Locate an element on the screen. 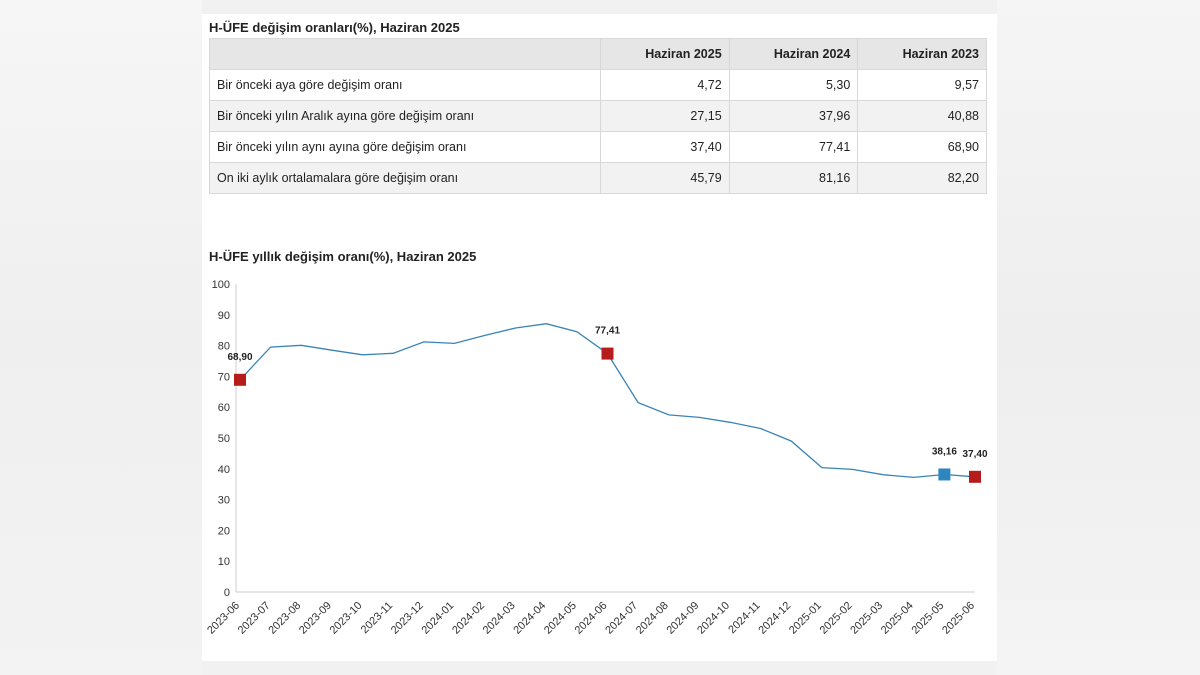 The image size is (1200, 675). y-tick-label: 60 is located at coordinates (224, 408).